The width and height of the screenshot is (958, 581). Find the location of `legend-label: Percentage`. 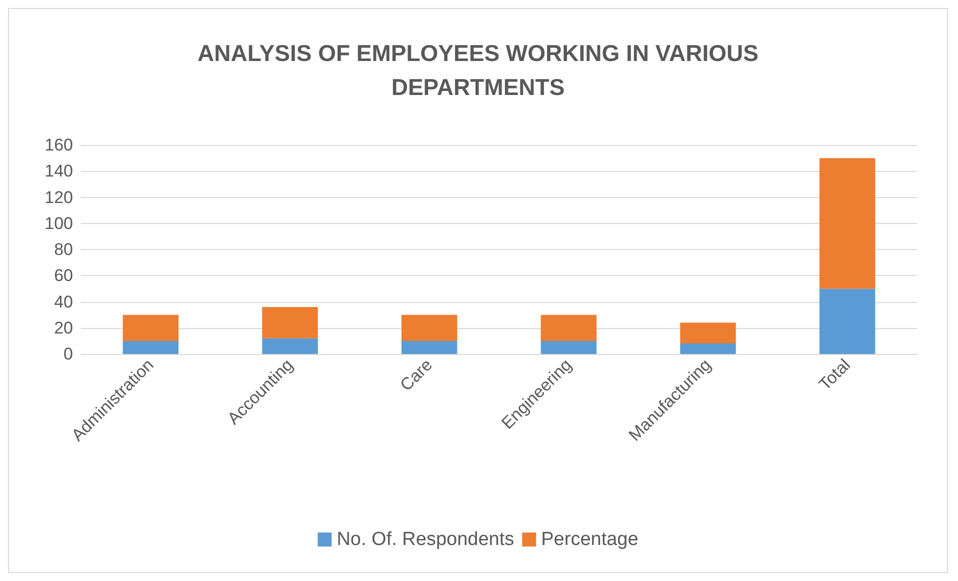

legend-label: Percentage is located at coordinates (589, 539).